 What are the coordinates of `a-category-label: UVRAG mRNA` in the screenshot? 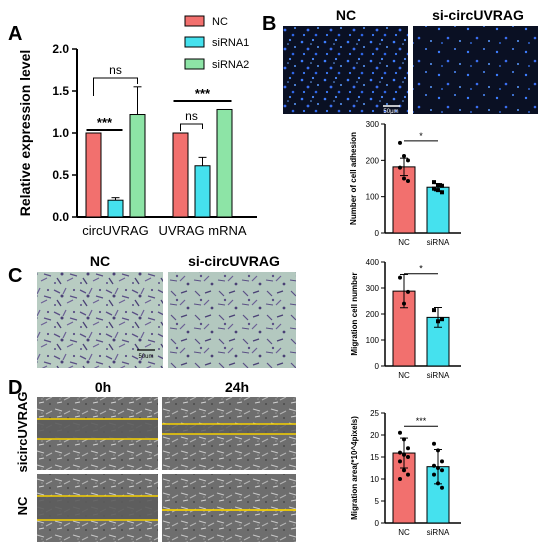 It's located at (202, 230).